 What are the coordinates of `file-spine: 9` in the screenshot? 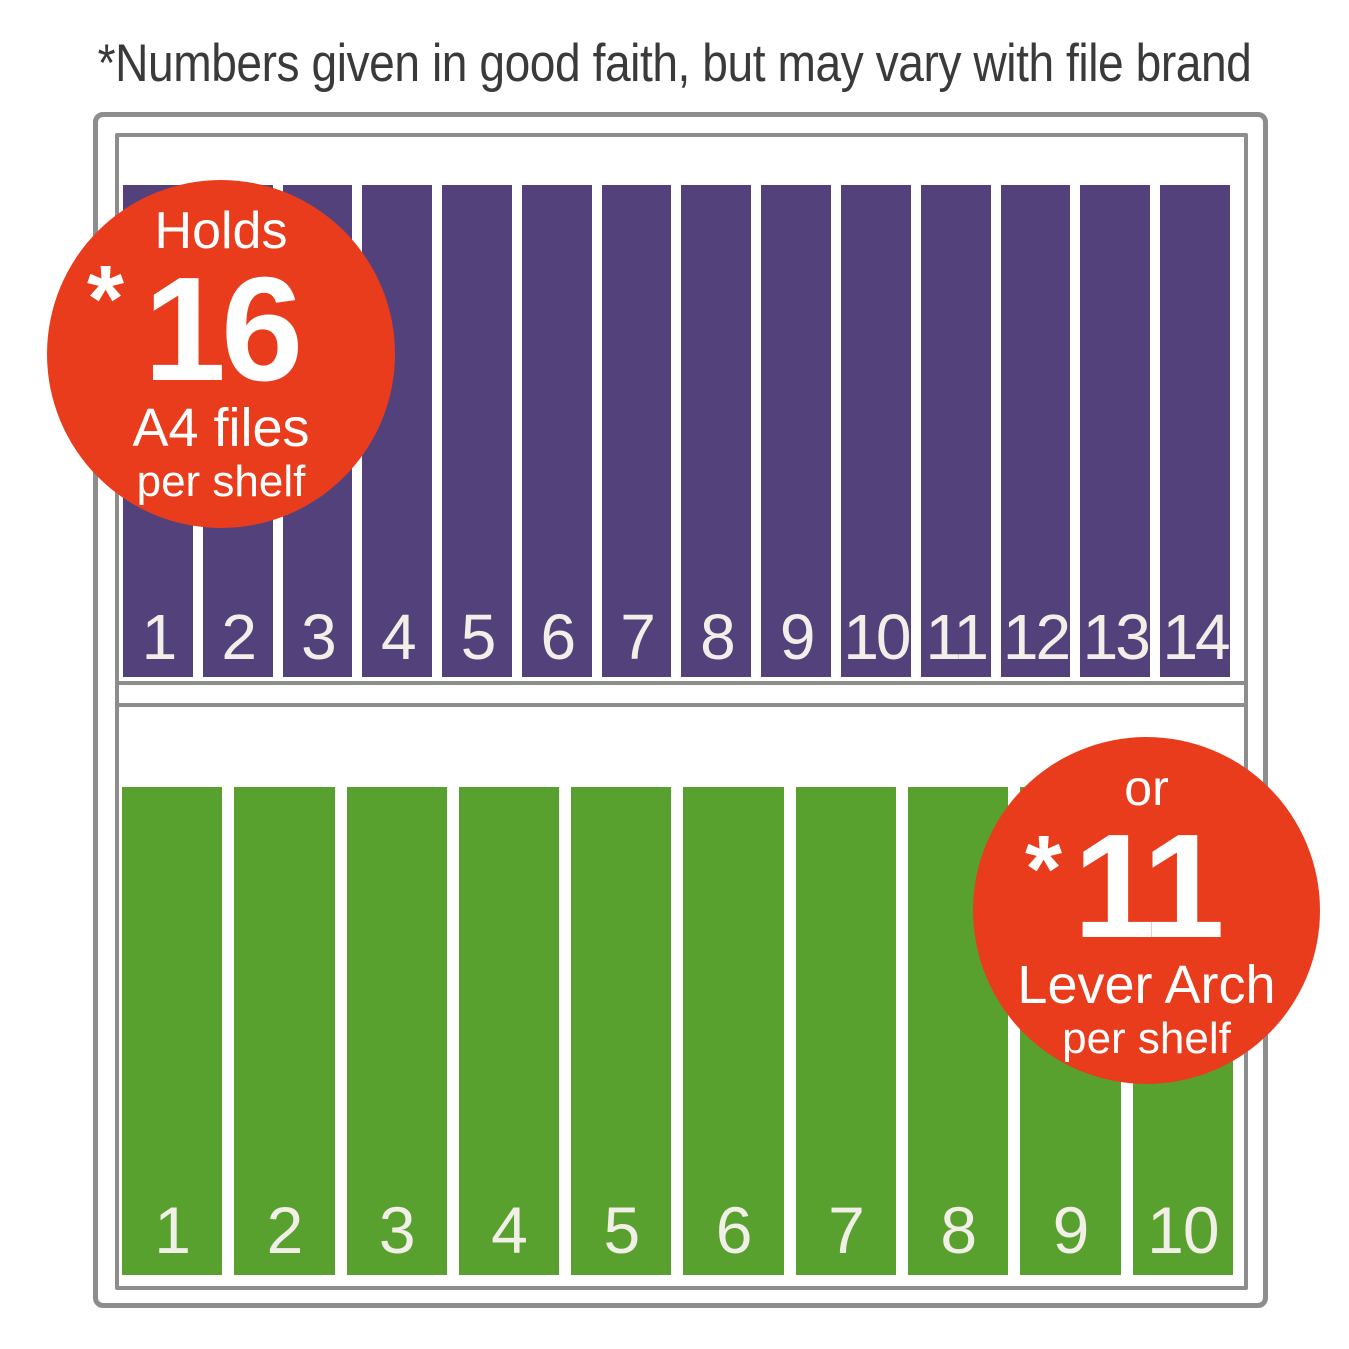 It's located at (796, 431).